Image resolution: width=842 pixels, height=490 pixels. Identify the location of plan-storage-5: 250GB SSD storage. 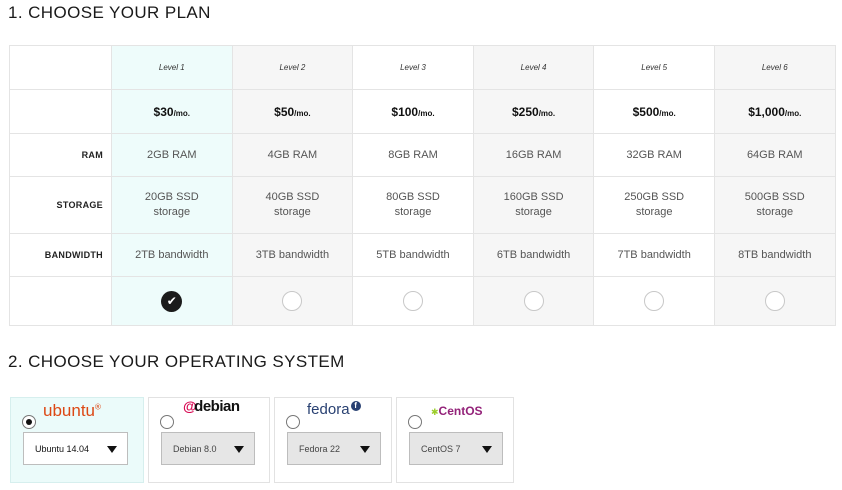
(654, 205).